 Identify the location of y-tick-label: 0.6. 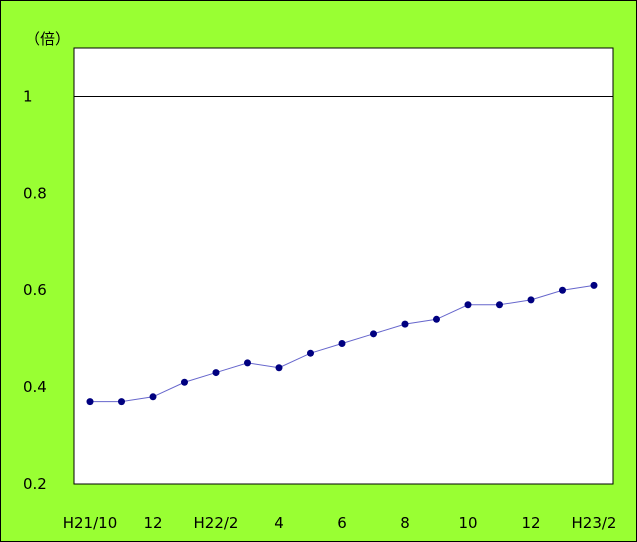
(35, 290).